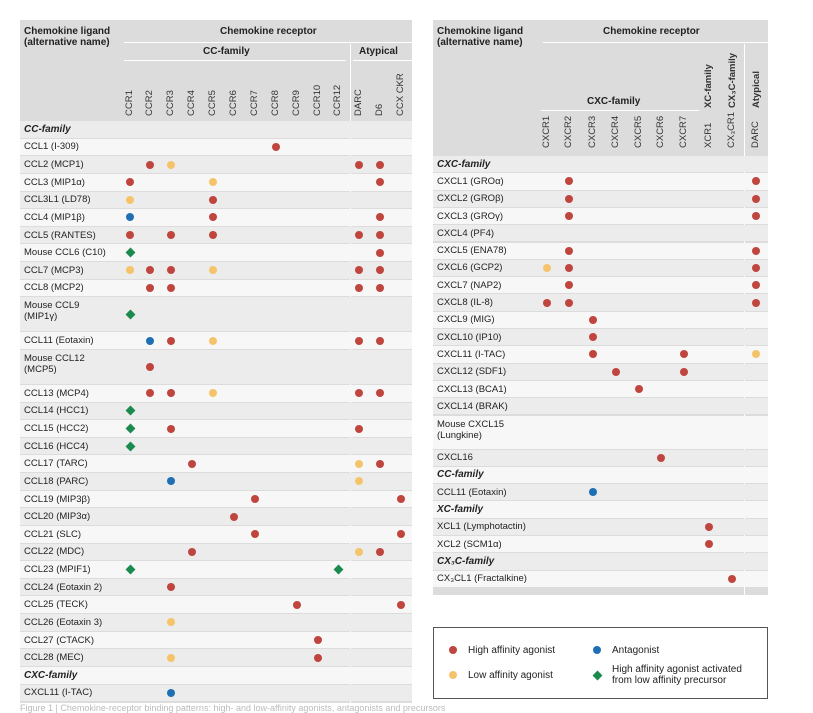 The height and width of the screenshot is (713, 813). Describe the element at coordinates (52, 306) in the screenshot. I see `ligand-label: Mouse CCL9` at that location.